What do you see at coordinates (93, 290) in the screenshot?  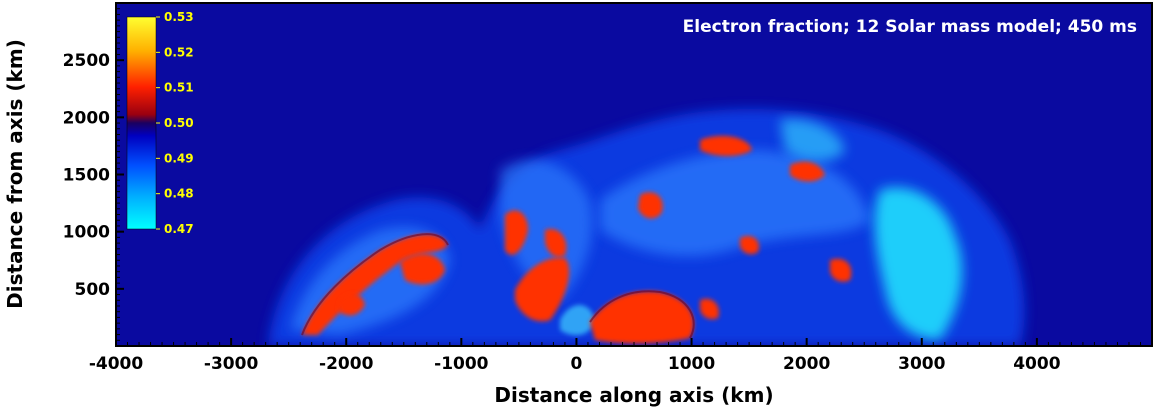 I see `y-tick-label: 500` at bounding box center [93, 290].